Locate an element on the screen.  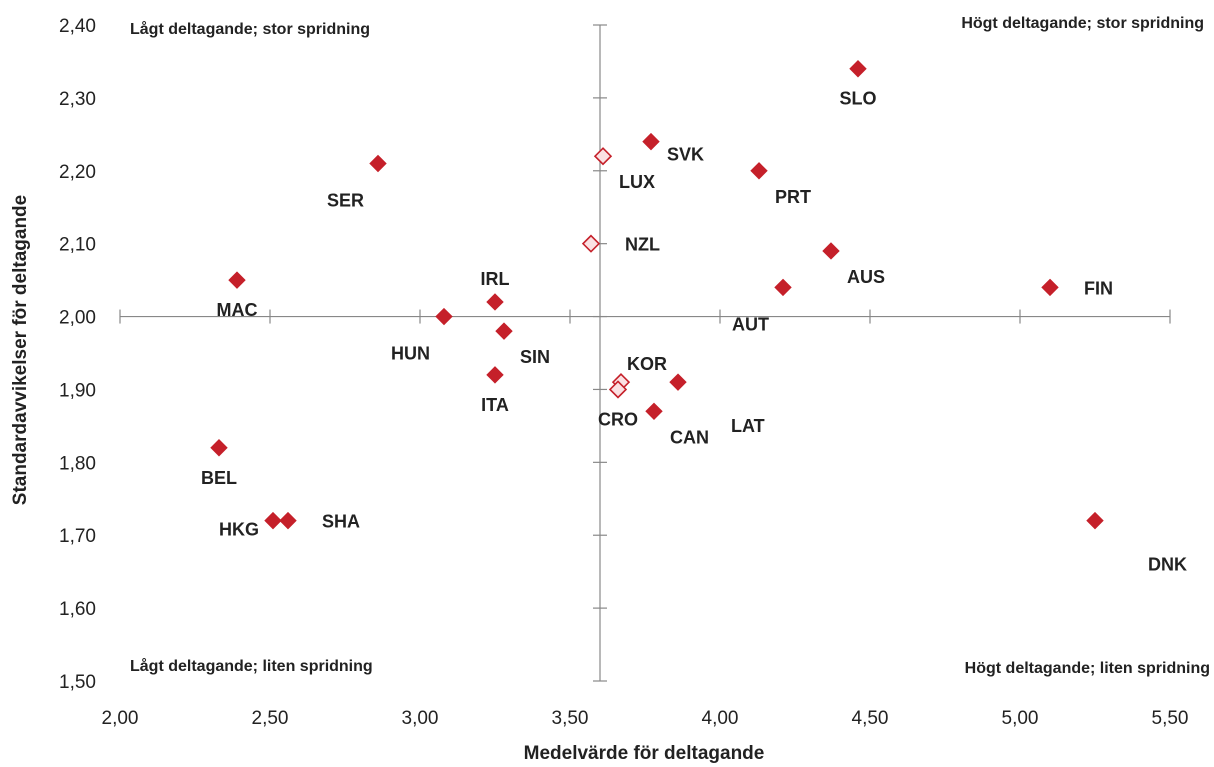
quadrant-label-top-left: Lågt deltagande; stor spridning is located at coordinates (250, 29).